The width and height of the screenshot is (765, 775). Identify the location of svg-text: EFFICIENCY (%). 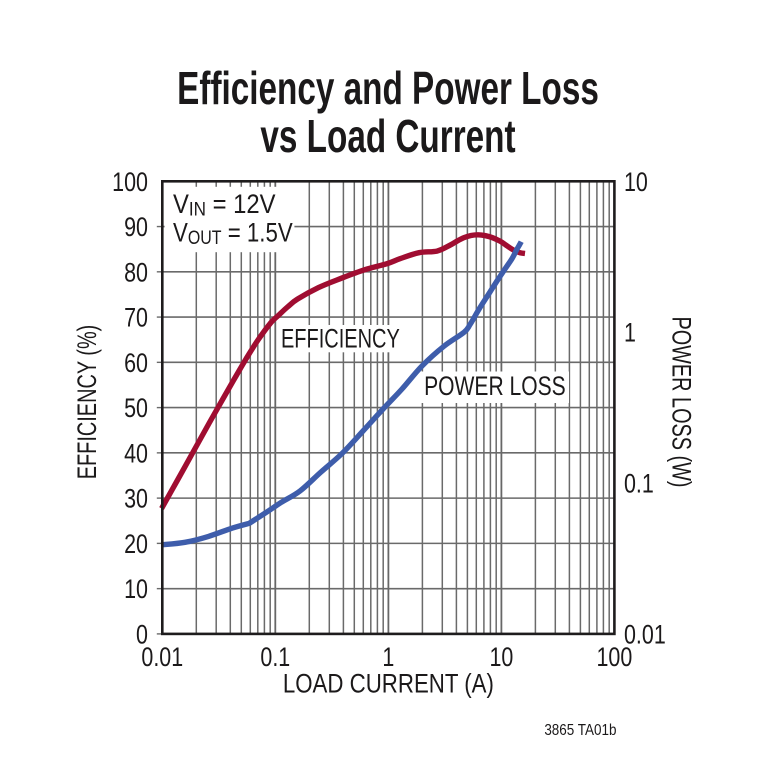
(86, 402).